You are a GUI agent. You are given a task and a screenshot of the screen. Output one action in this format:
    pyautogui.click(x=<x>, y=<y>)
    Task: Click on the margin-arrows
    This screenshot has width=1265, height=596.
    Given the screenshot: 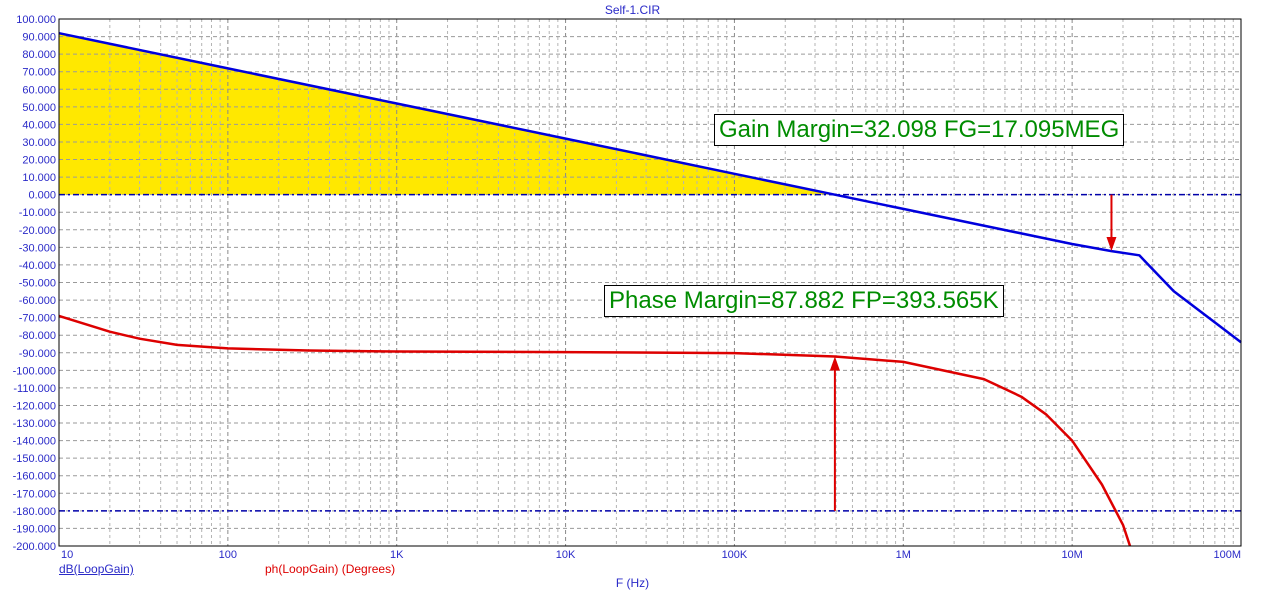 What is the action you would take?
    pyautogui.click(x=973, y=352)
    